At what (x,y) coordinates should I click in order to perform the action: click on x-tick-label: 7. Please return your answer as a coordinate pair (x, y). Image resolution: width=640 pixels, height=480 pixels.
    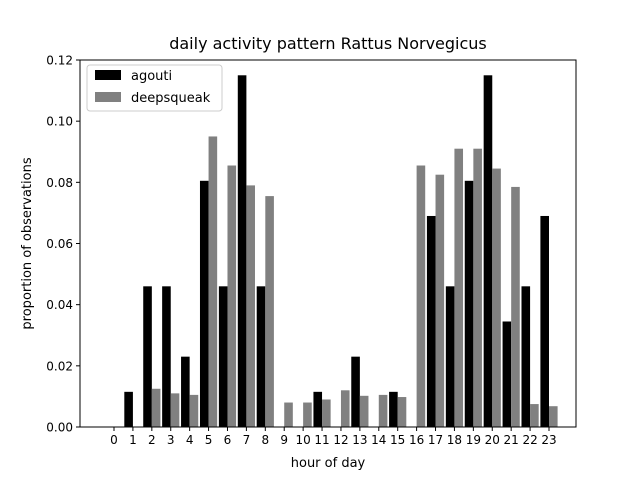
    Looking at the image, I should click on (247, 440).